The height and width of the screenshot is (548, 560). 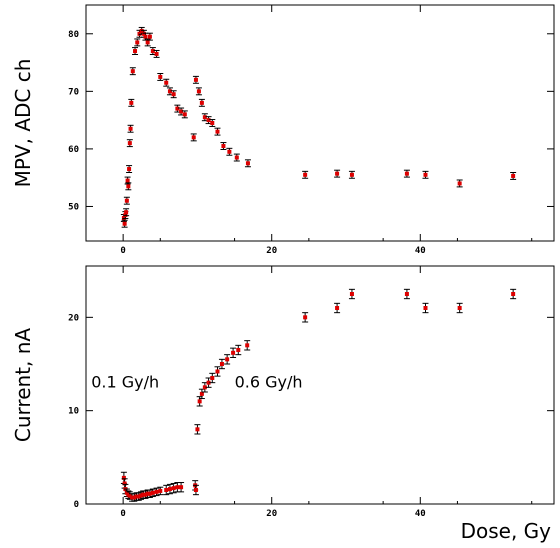 What do you see at coordinates (73, 35) in the screenshot?
I see `mpv-y-tick-label: 80` at bounding box center [73, 35].